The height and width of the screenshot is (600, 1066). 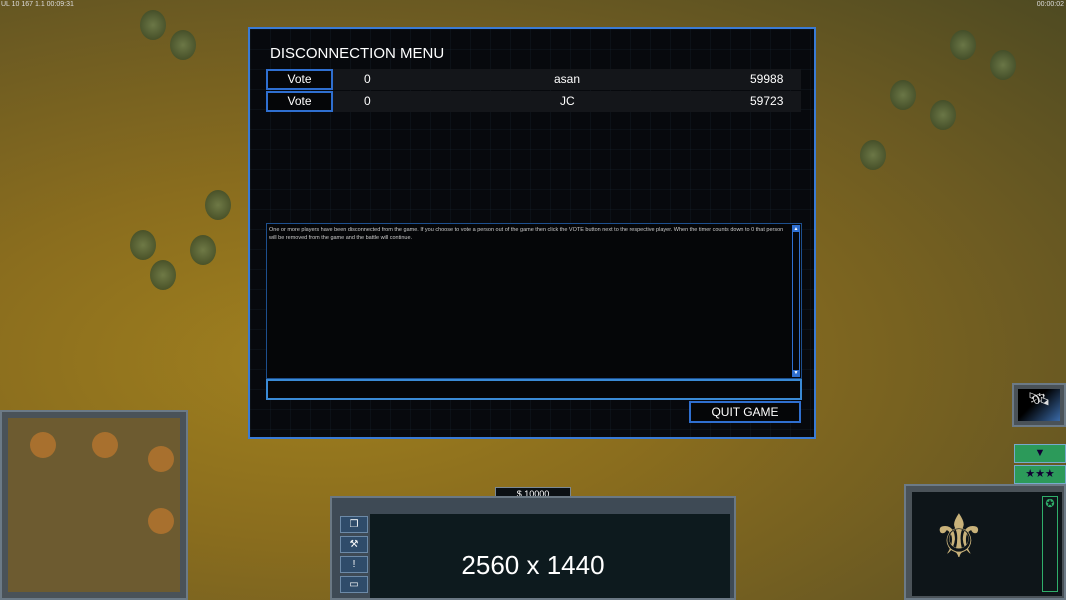 I want to click on chevron-down-icon: ▼, so click(x=1040, y=453).